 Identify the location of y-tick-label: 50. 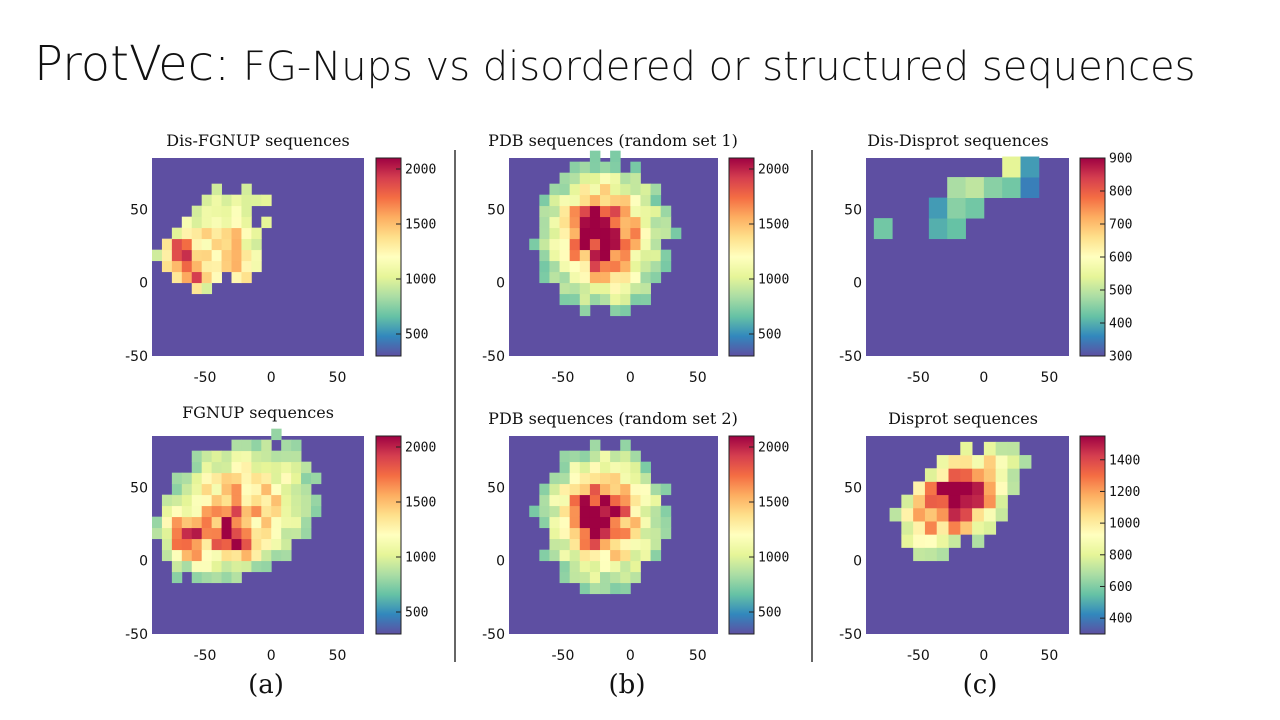
(139, 488).